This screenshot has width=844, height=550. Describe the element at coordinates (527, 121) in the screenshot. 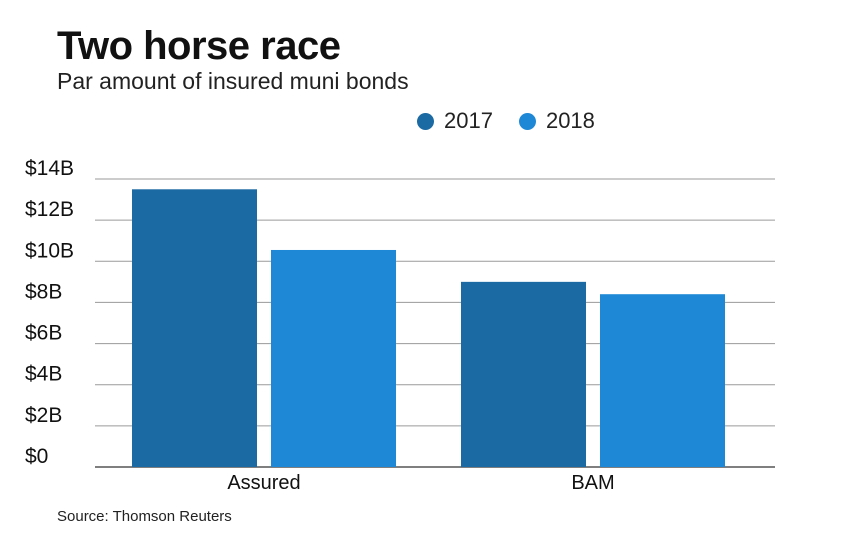

I see `legend-swatch-2018` at that location.